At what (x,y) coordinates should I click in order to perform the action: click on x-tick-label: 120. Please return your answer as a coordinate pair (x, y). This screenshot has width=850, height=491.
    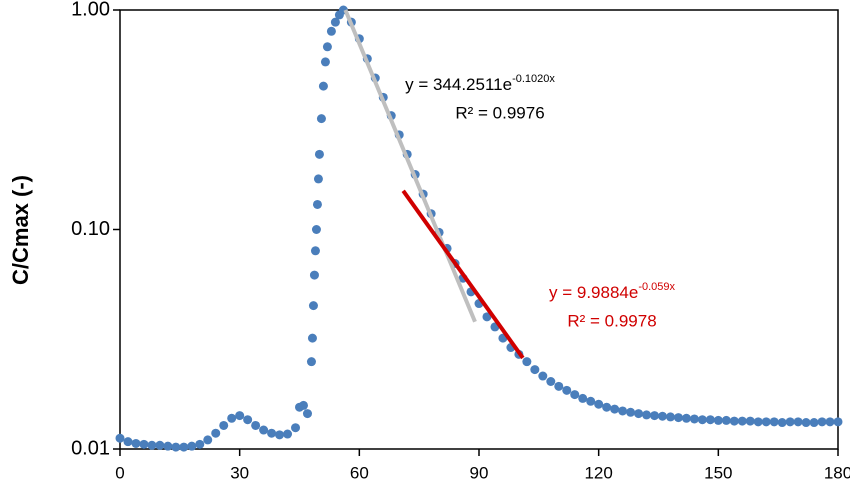
    Looking at the image, I should click on (598, 472).